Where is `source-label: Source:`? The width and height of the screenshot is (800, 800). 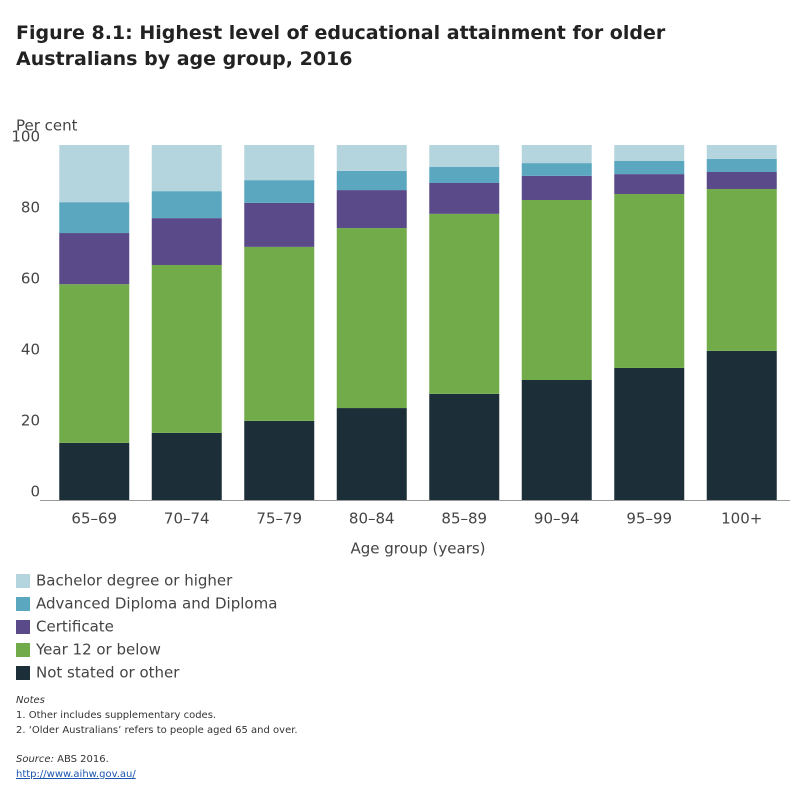 source-label: Source: is located at coordinates (35, 759).